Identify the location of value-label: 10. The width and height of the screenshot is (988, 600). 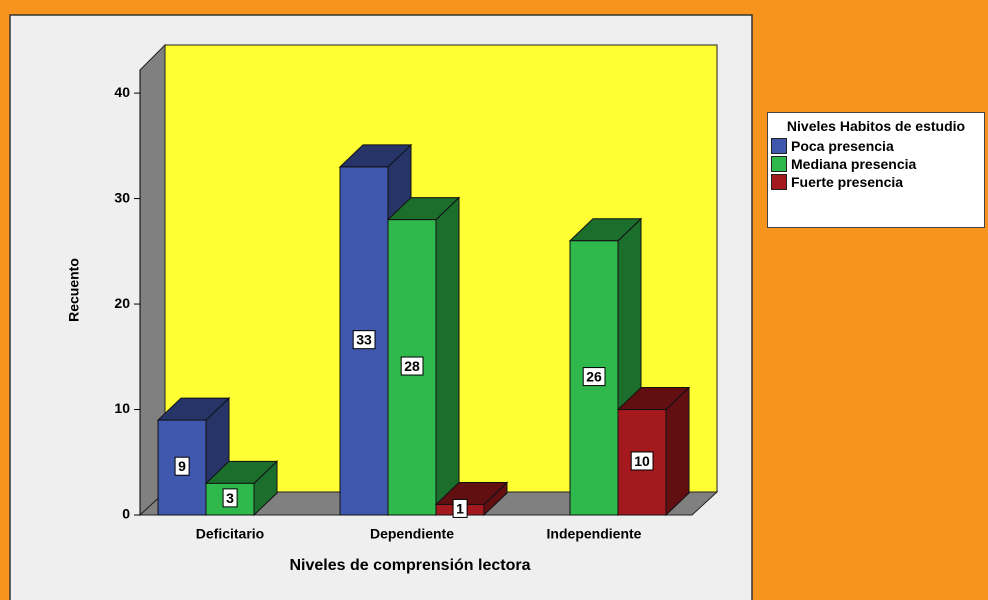
(642, 461).